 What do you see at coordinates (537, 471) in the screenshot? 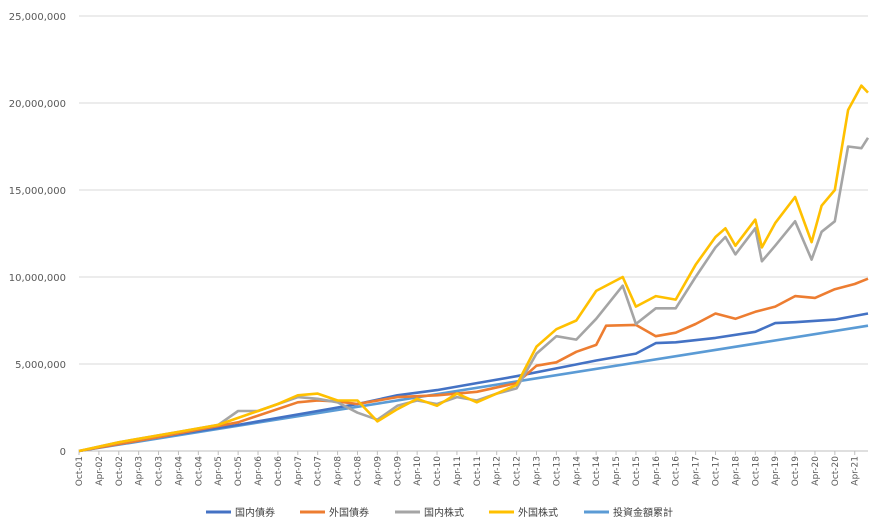
I see `x-tick-label: Apr-13` at bounding box center [537, 471].